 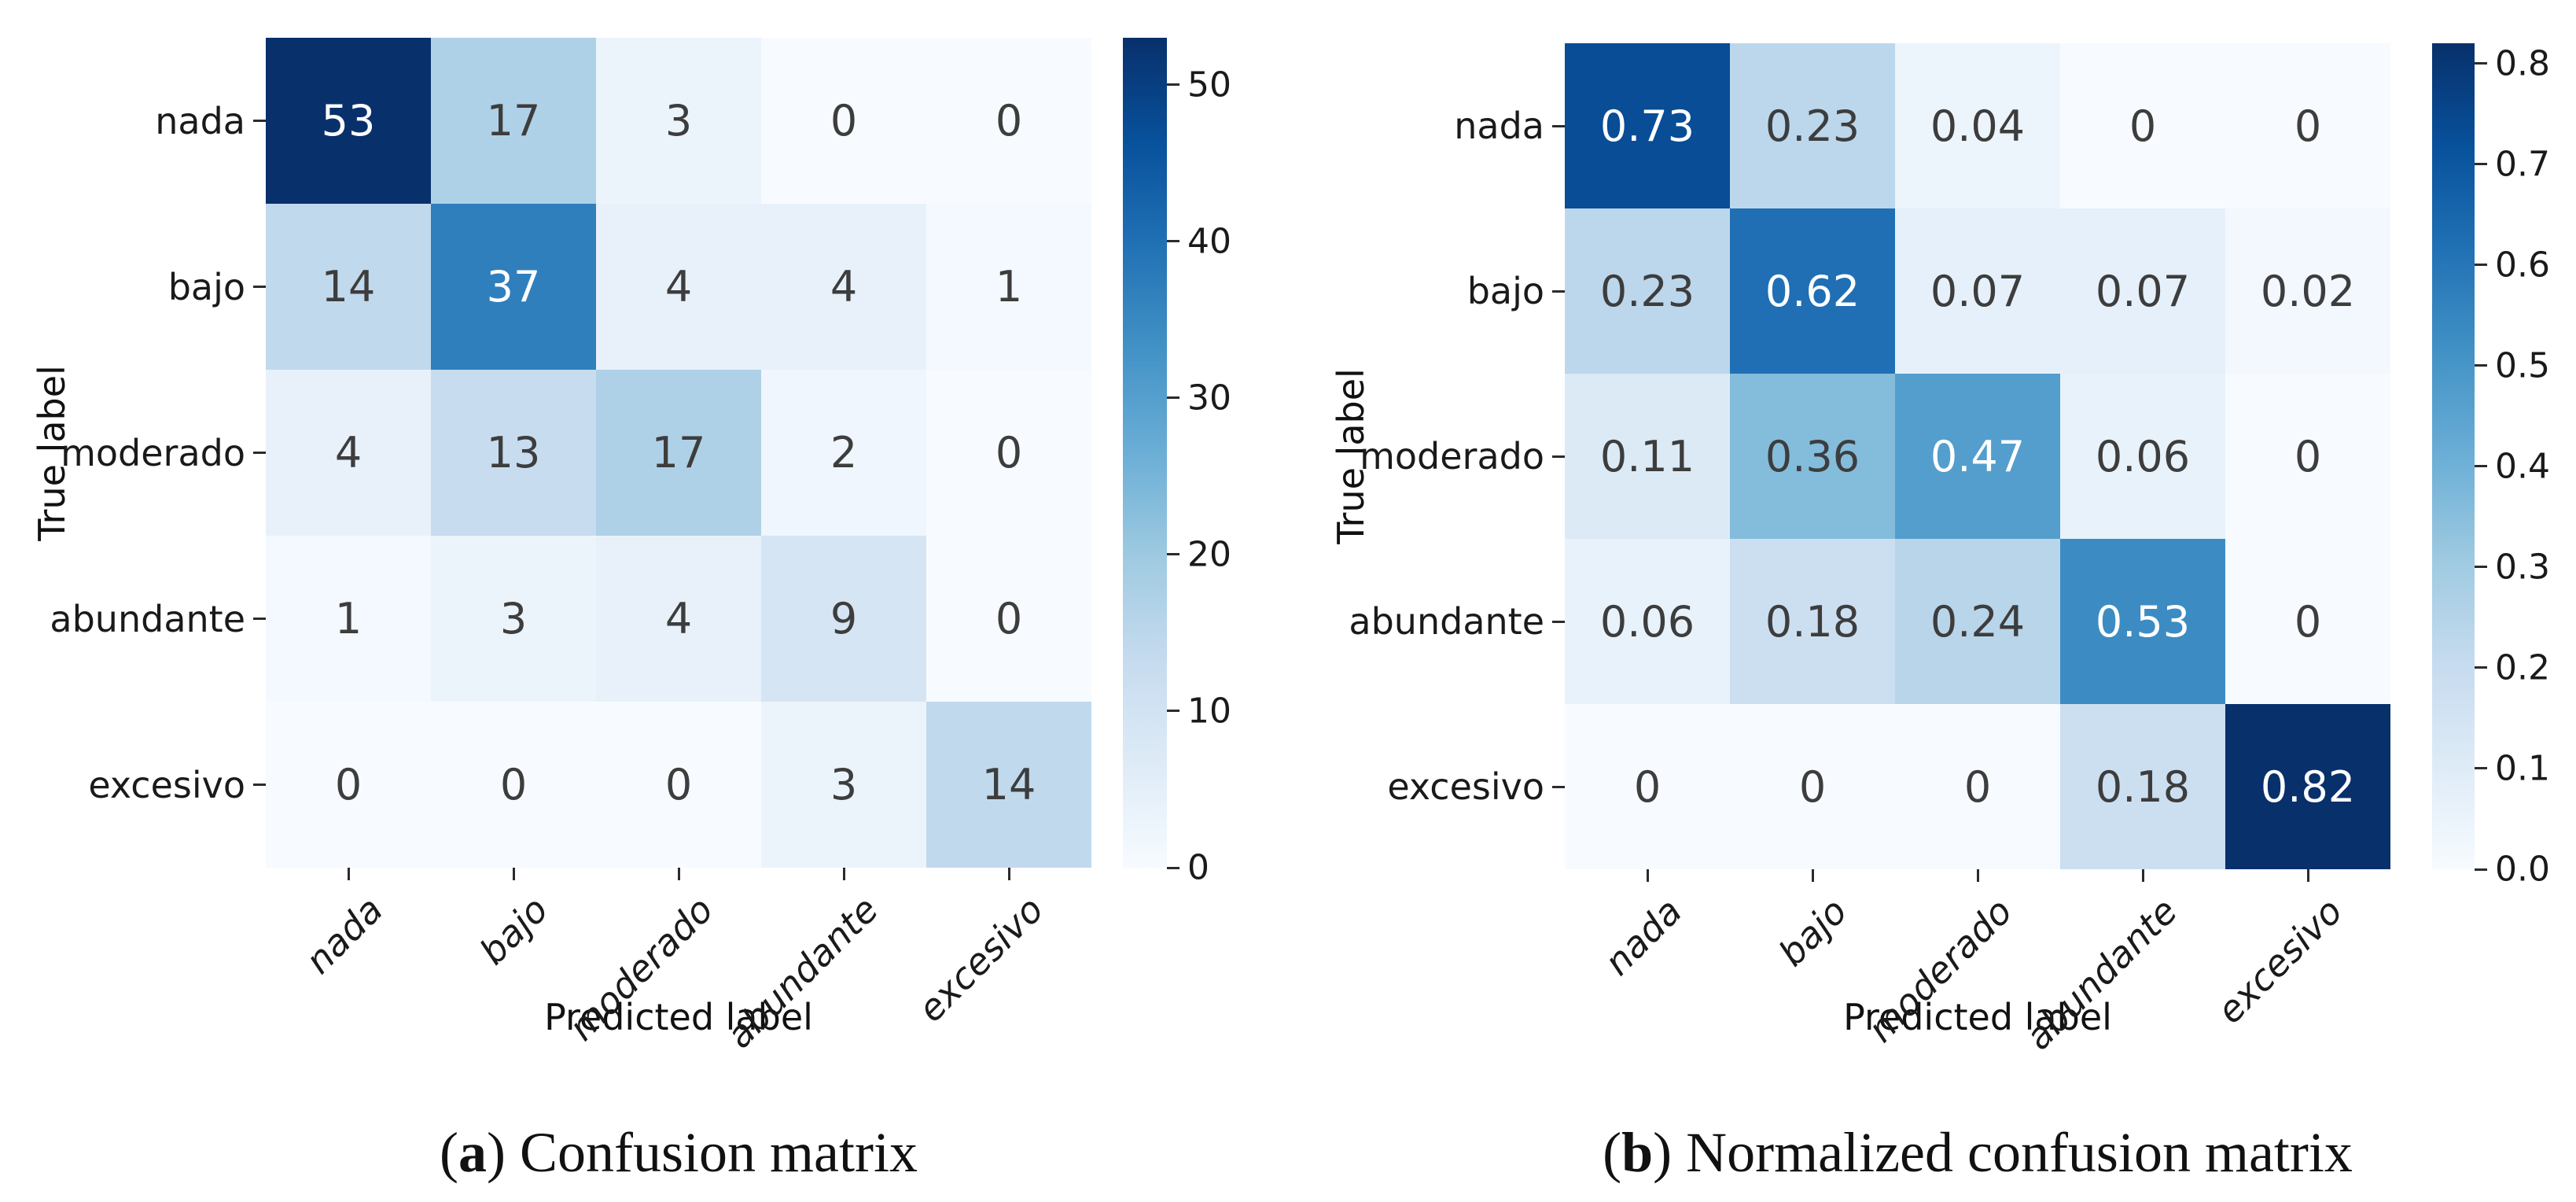 What do you see at coordinates (513, 121) in the screenshot?
I see `matrix-cell: 17` at bounding box center [513, 121].